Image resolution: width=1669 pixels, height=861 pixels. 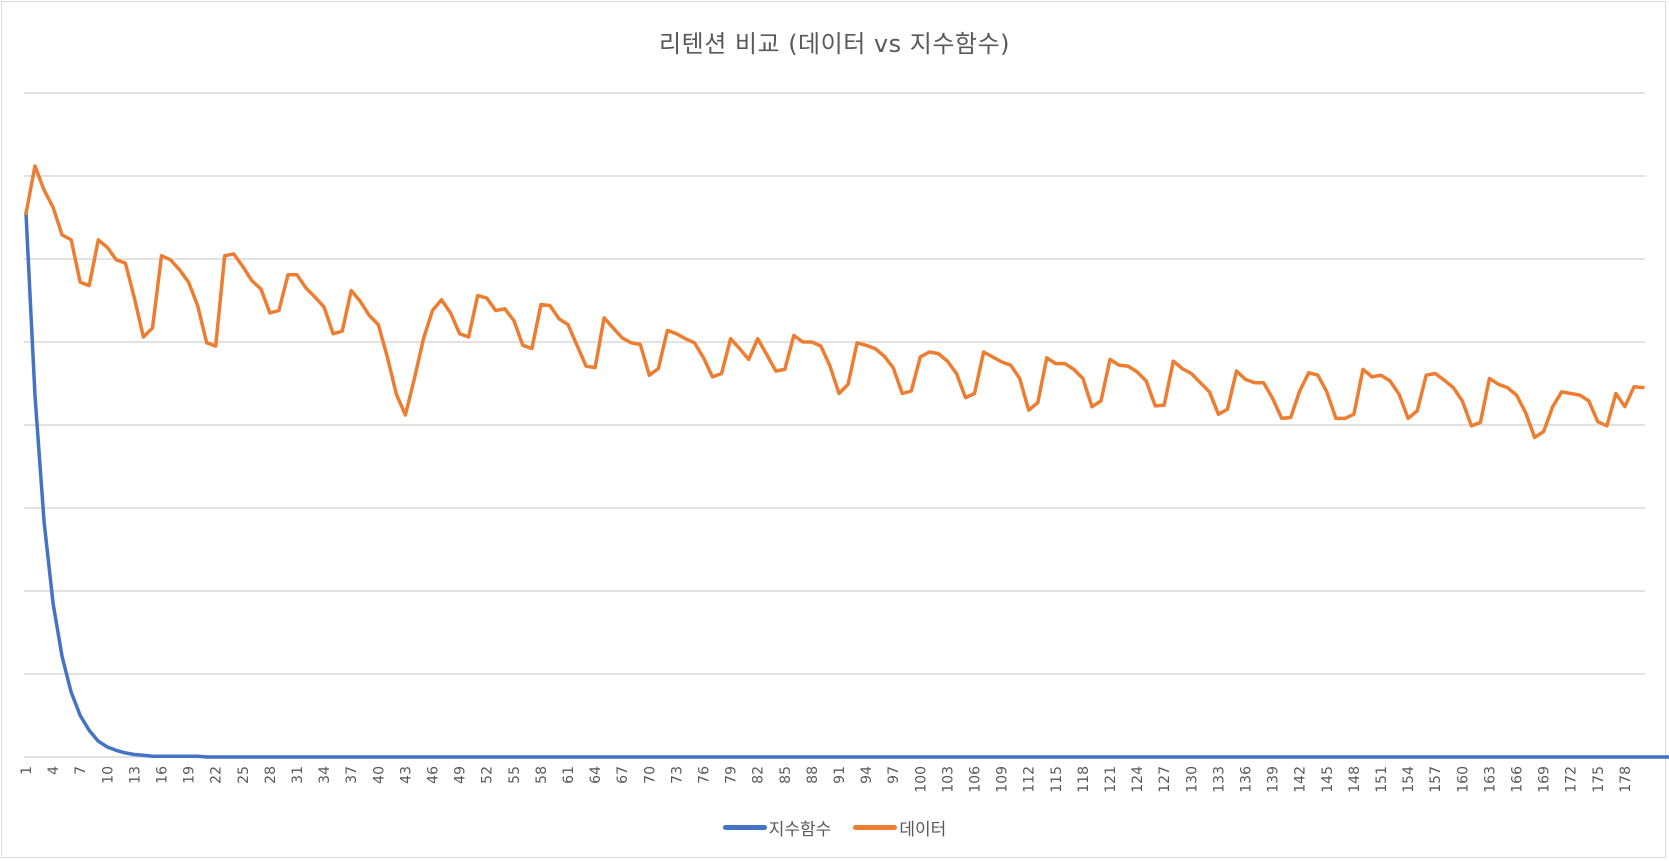 What do you see at coordinates (1436, 779) in the screenshot?
I see `x-tick-label: 157` at bounding box center [1436, 779].